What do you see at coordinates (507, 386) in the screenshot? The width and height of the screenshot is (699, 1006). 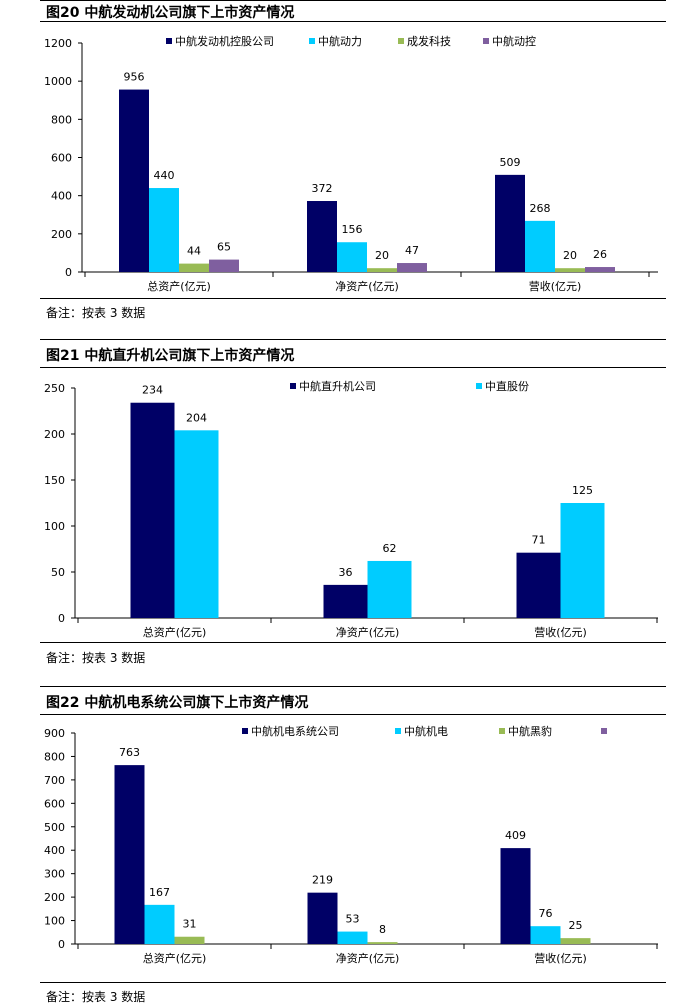 I see `legend-label: 中直股份` at bounding box center [507, 386].